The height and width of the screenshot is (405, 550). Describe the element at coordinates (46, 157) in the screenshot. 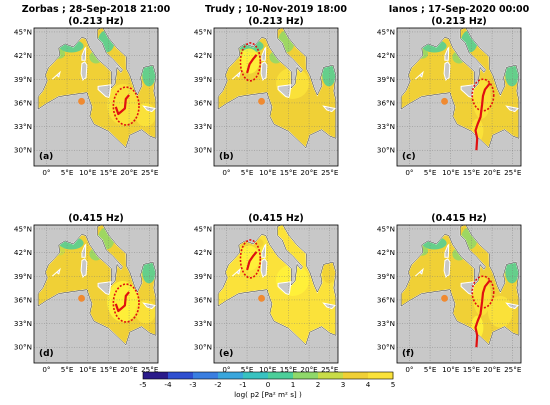

I see `panel-label: (a)` at that location.